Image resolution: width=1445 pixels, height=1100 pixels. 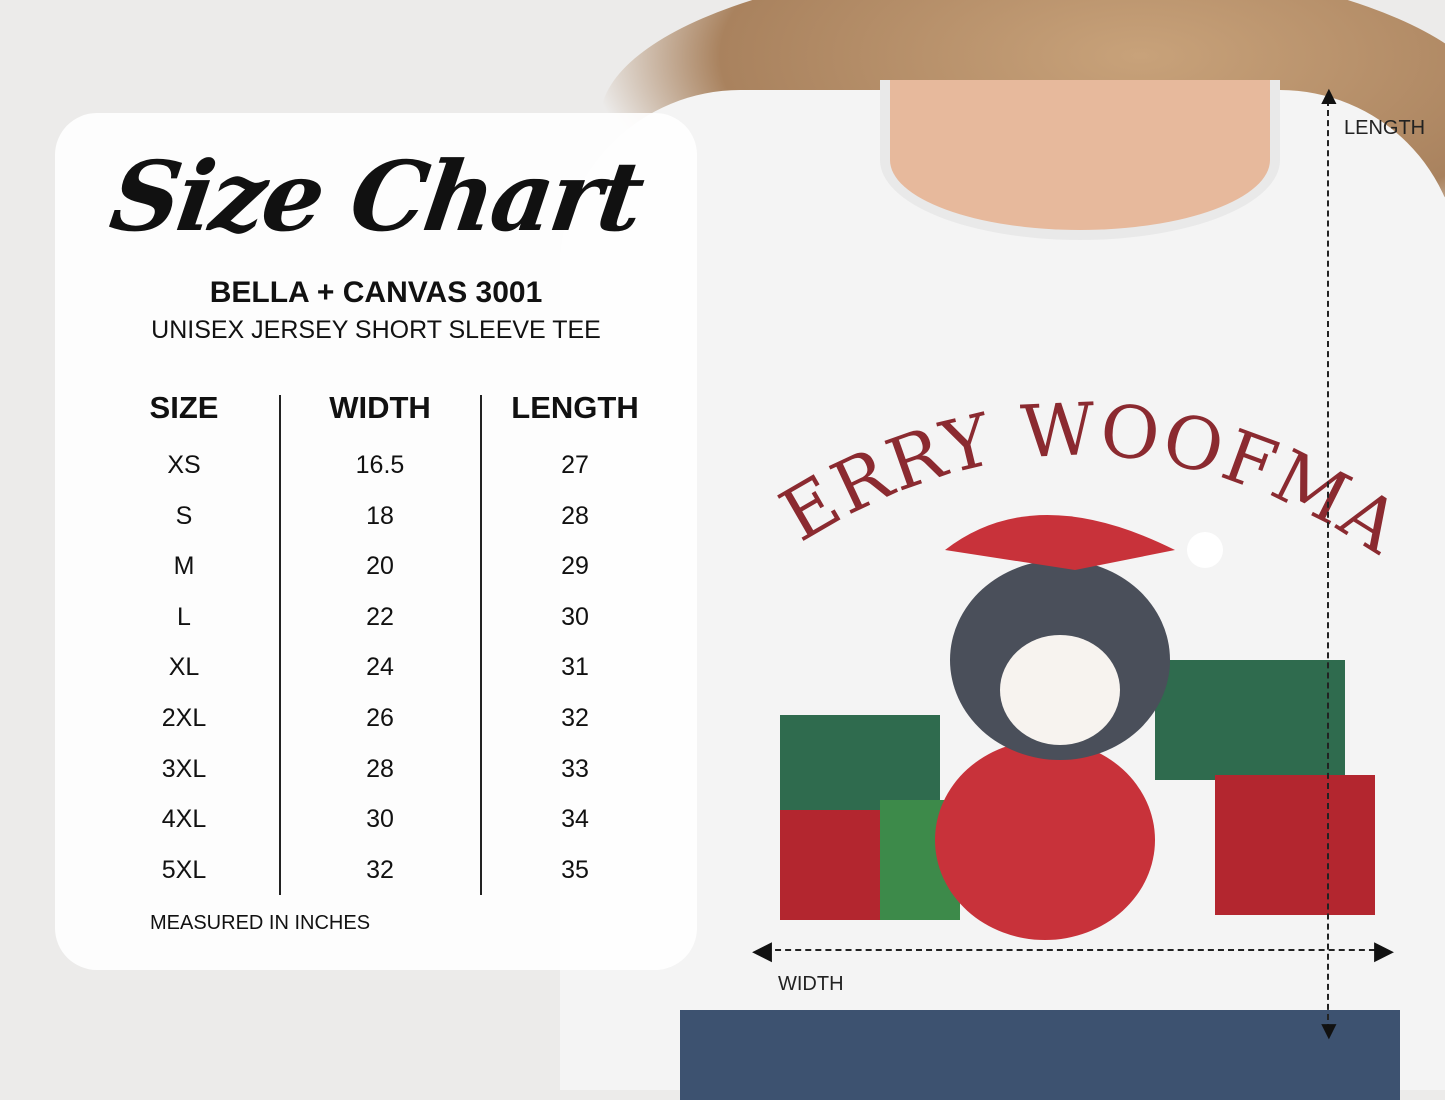 I want to click on length-cell: 32, so click(x=575, y=717).